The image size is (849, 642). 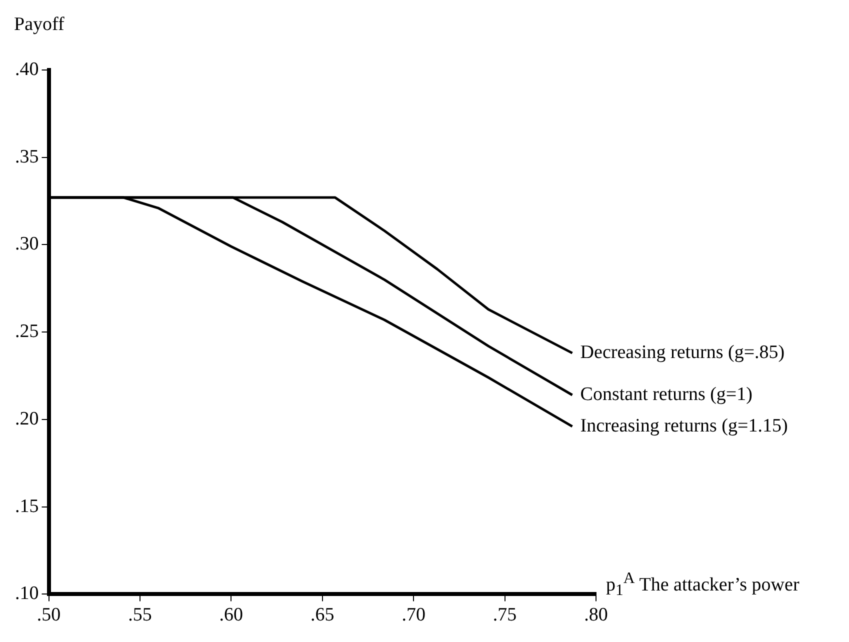 What do you see at coordinates (27, 419) in the screenshot?
I see `y-tick-label: .20` at bounding box center [27, 419].